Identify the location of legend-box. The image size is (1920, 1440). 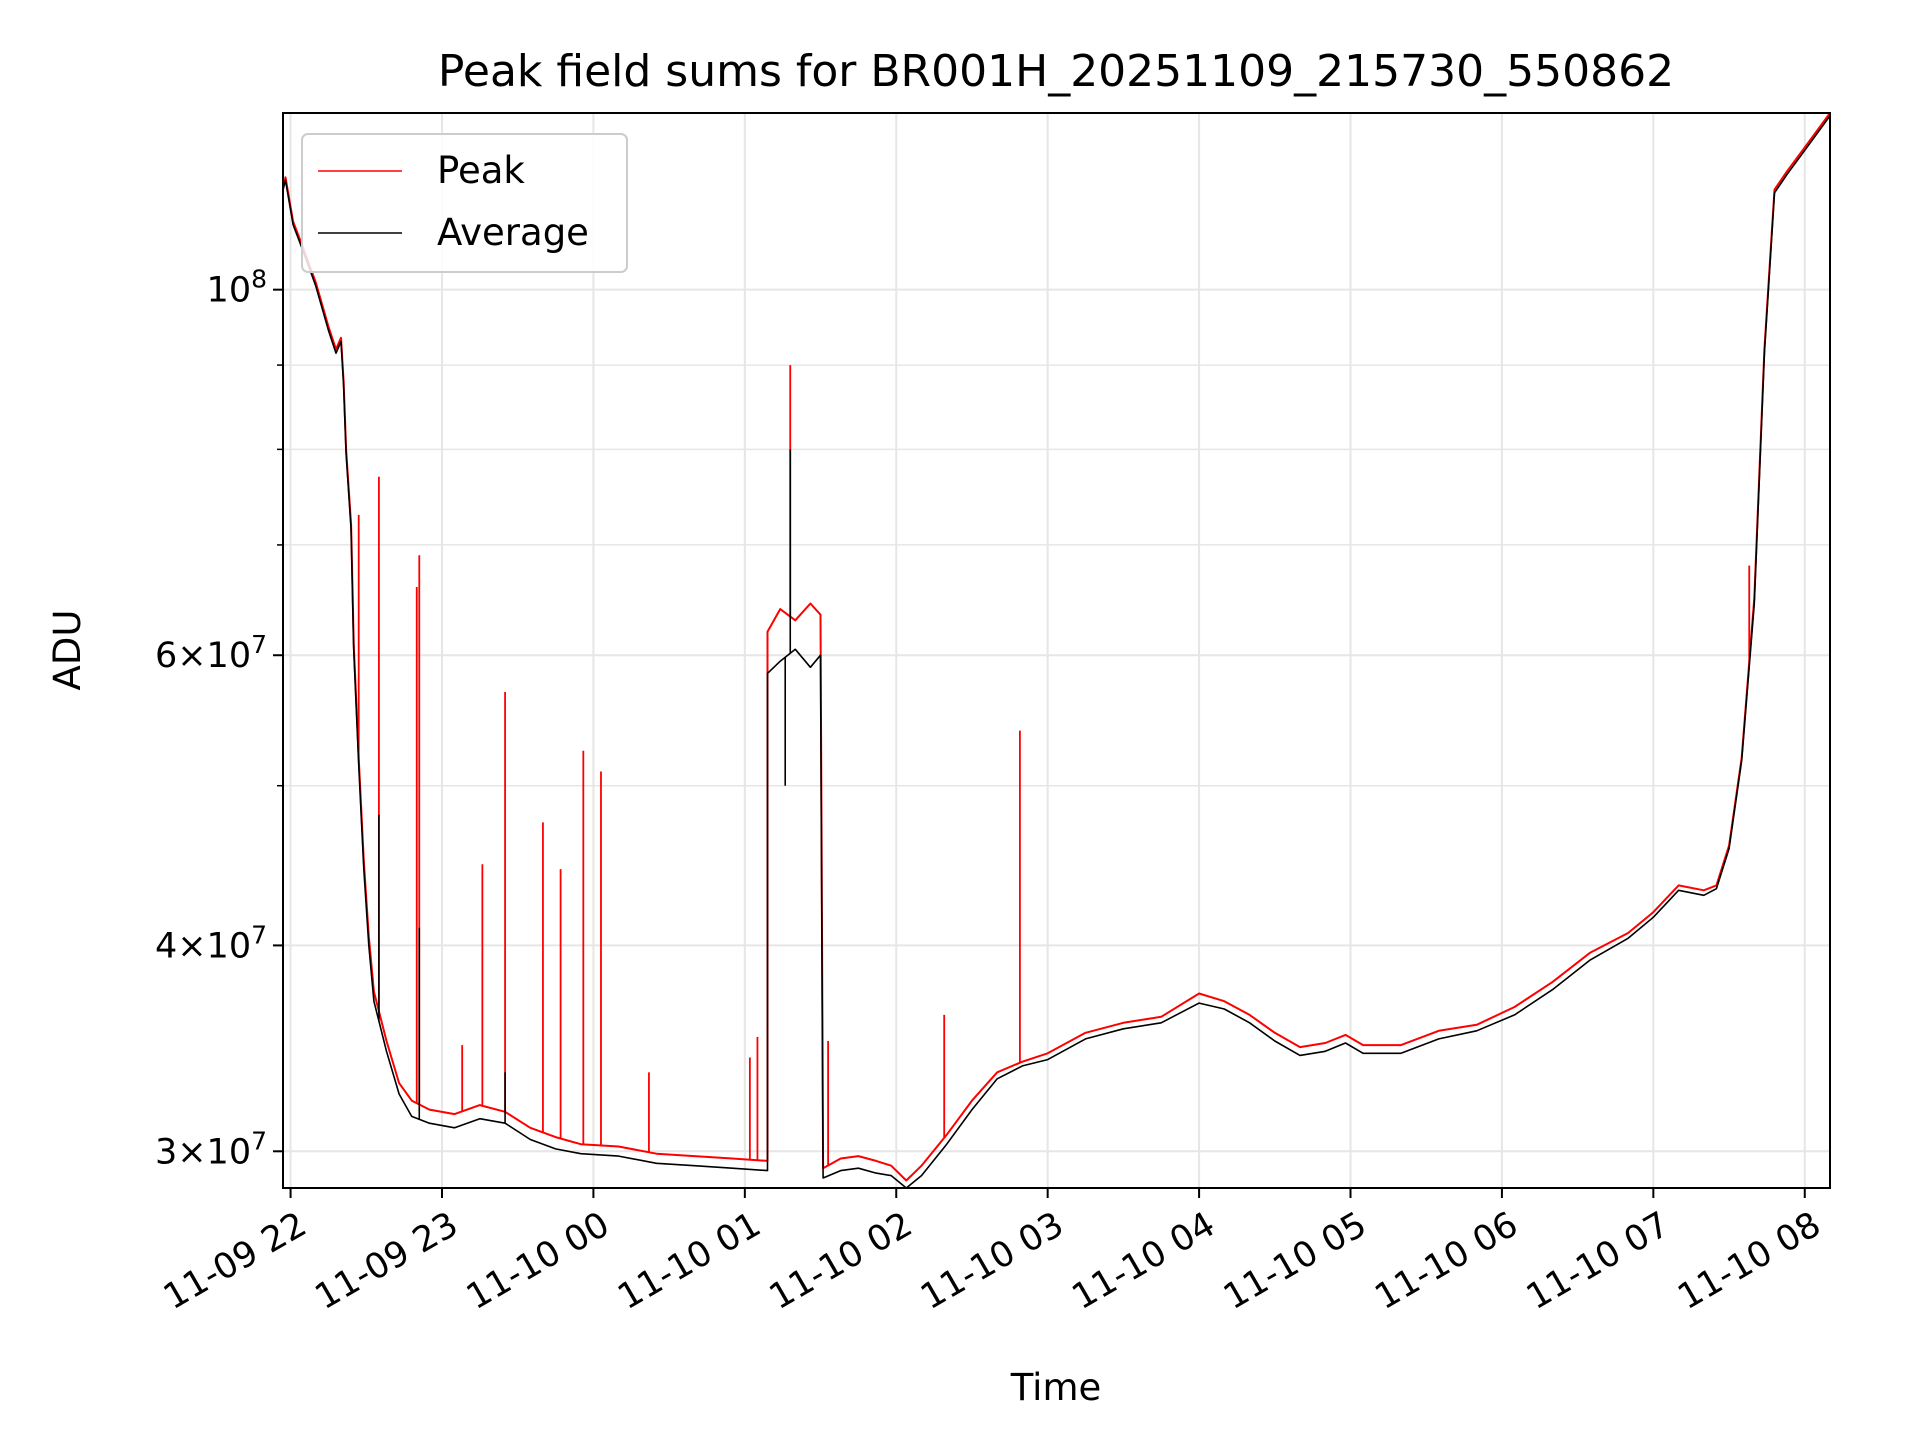
(464, 203).